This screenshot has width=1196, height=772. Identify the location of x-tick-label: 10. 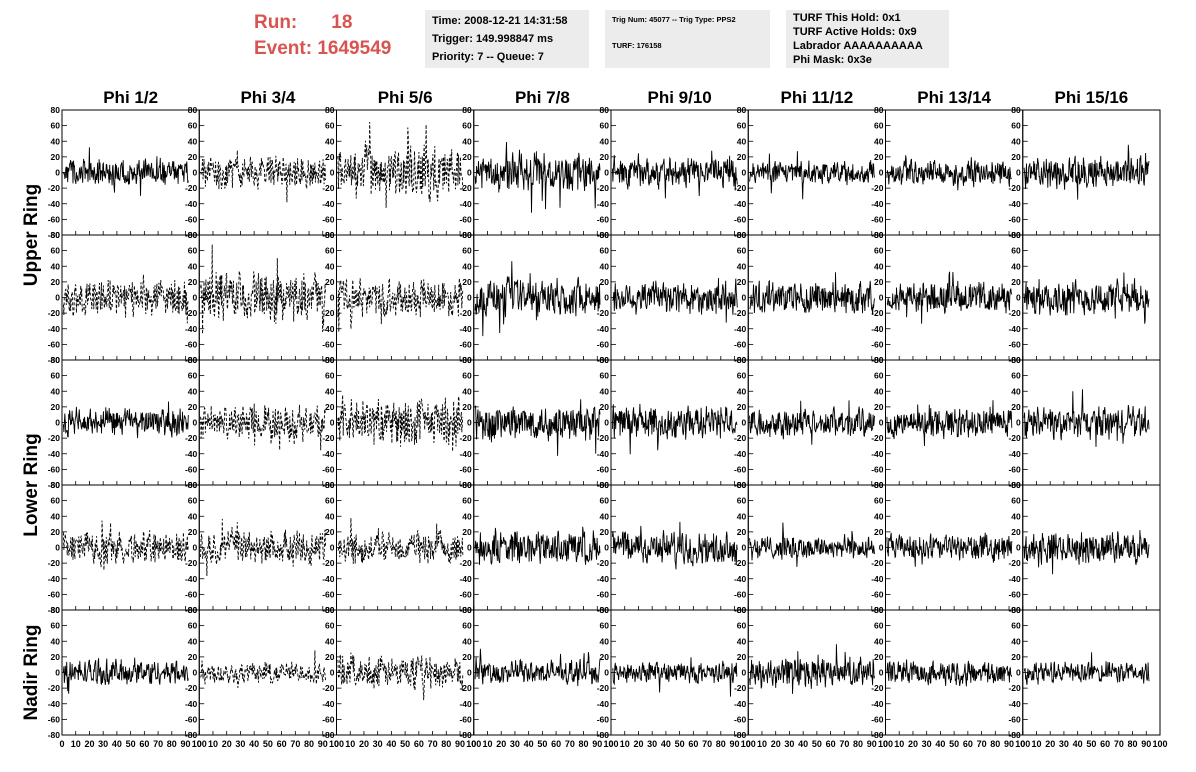
(899, 744).